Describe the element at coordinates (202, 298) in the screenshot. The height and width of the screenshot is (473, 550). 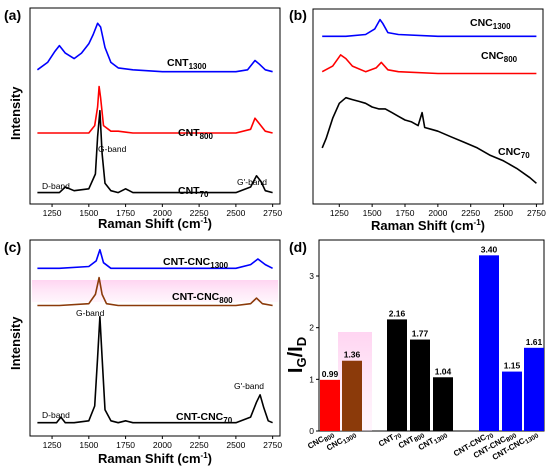
I see `series-label-cntcnc800: CNT-CNC800` at that location.